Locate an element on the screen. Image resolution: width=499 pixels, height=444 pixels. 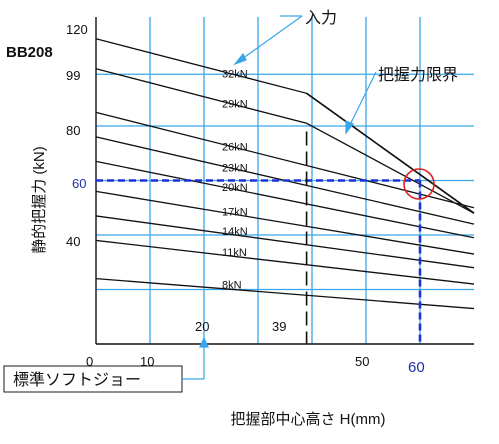
curve-label-14kN: 14kN is located at coordinates (235, 232).